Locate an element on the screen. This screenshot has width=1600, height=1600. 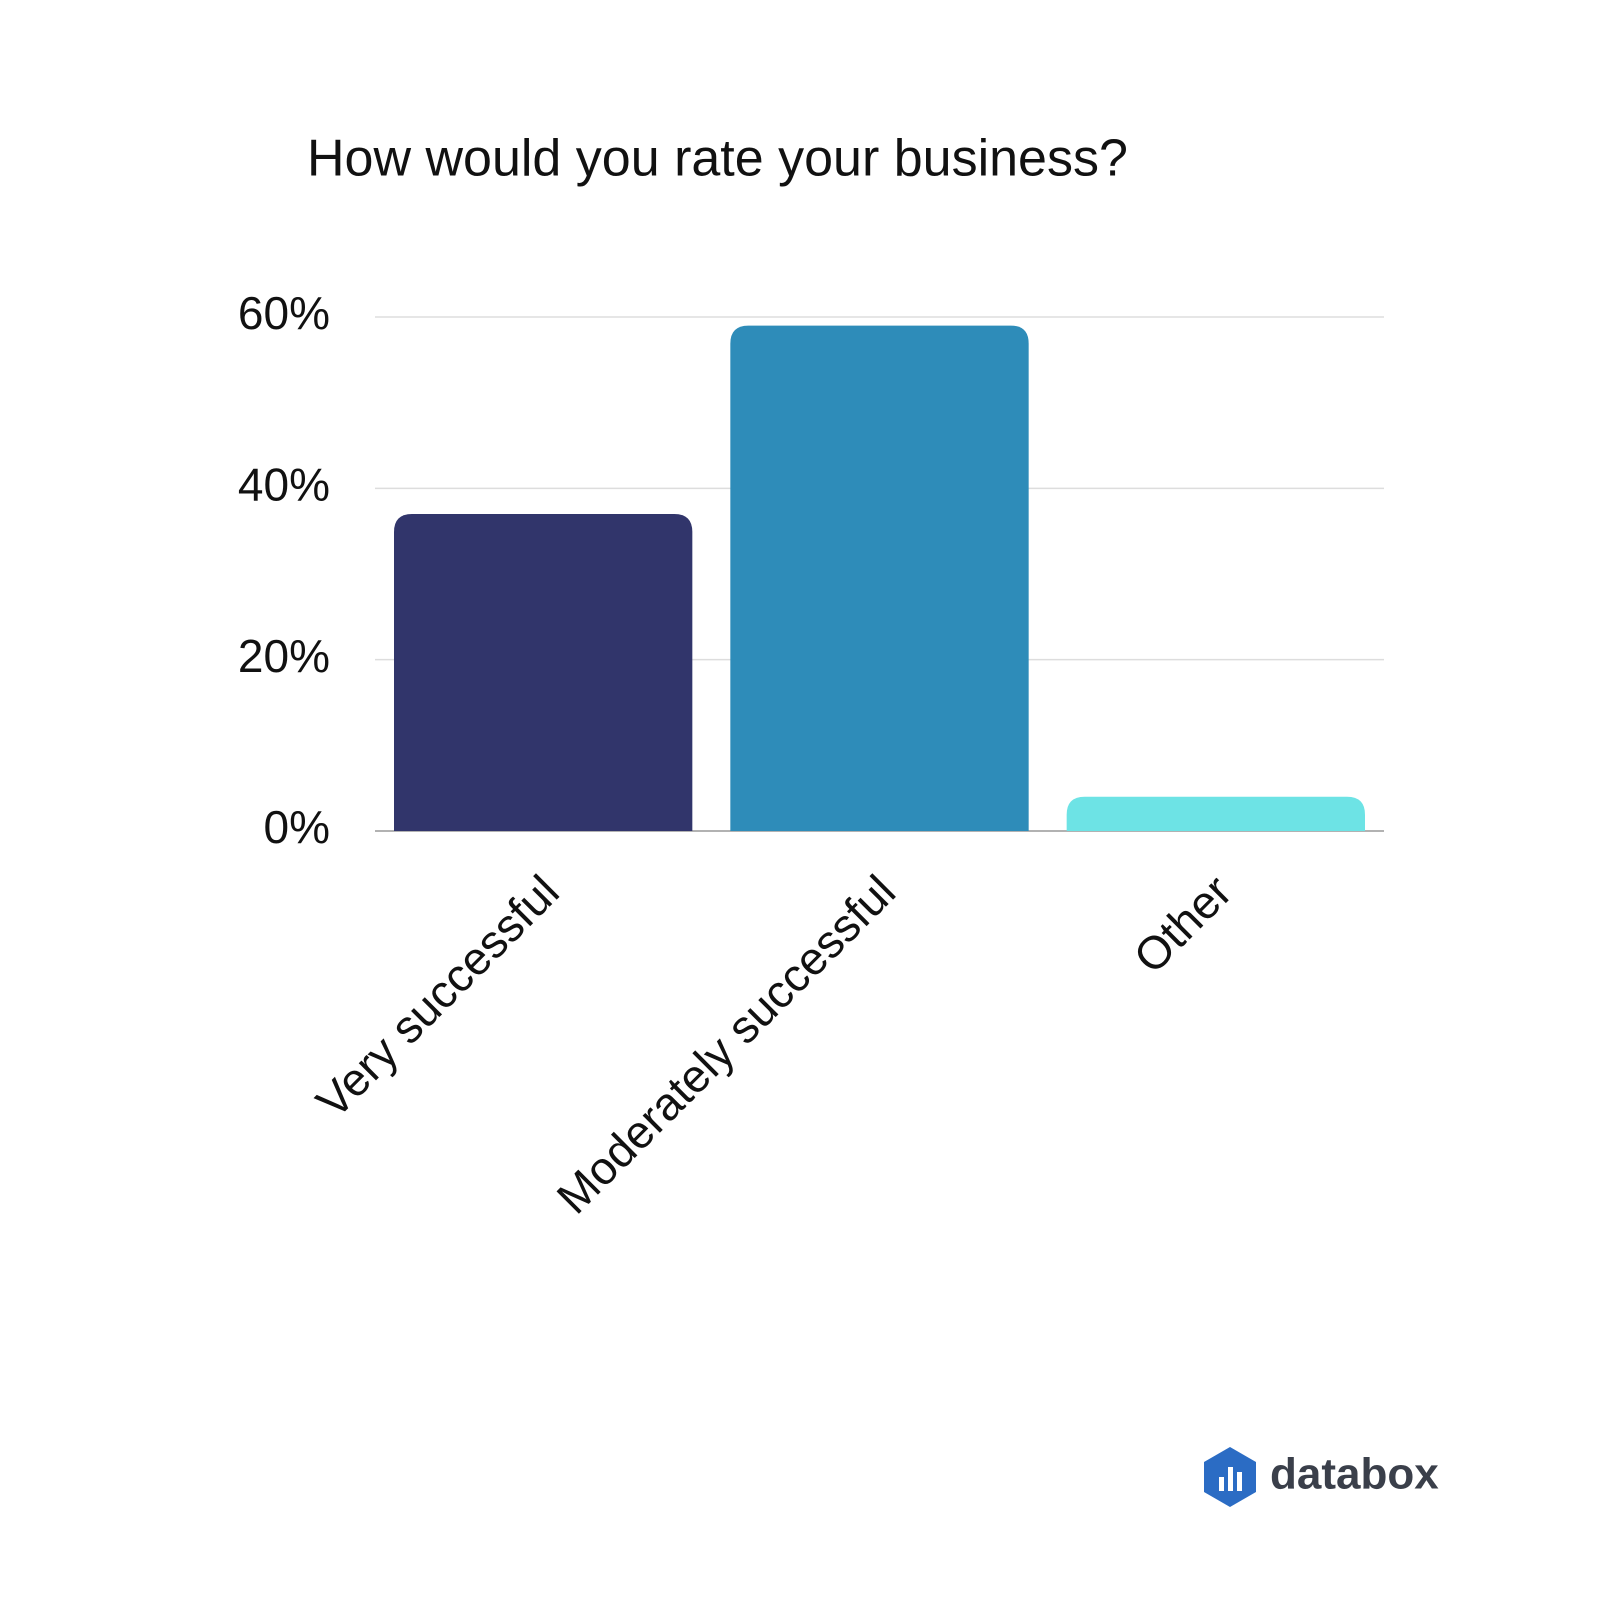
logo: databox is located at coordinates (1321, 1477).